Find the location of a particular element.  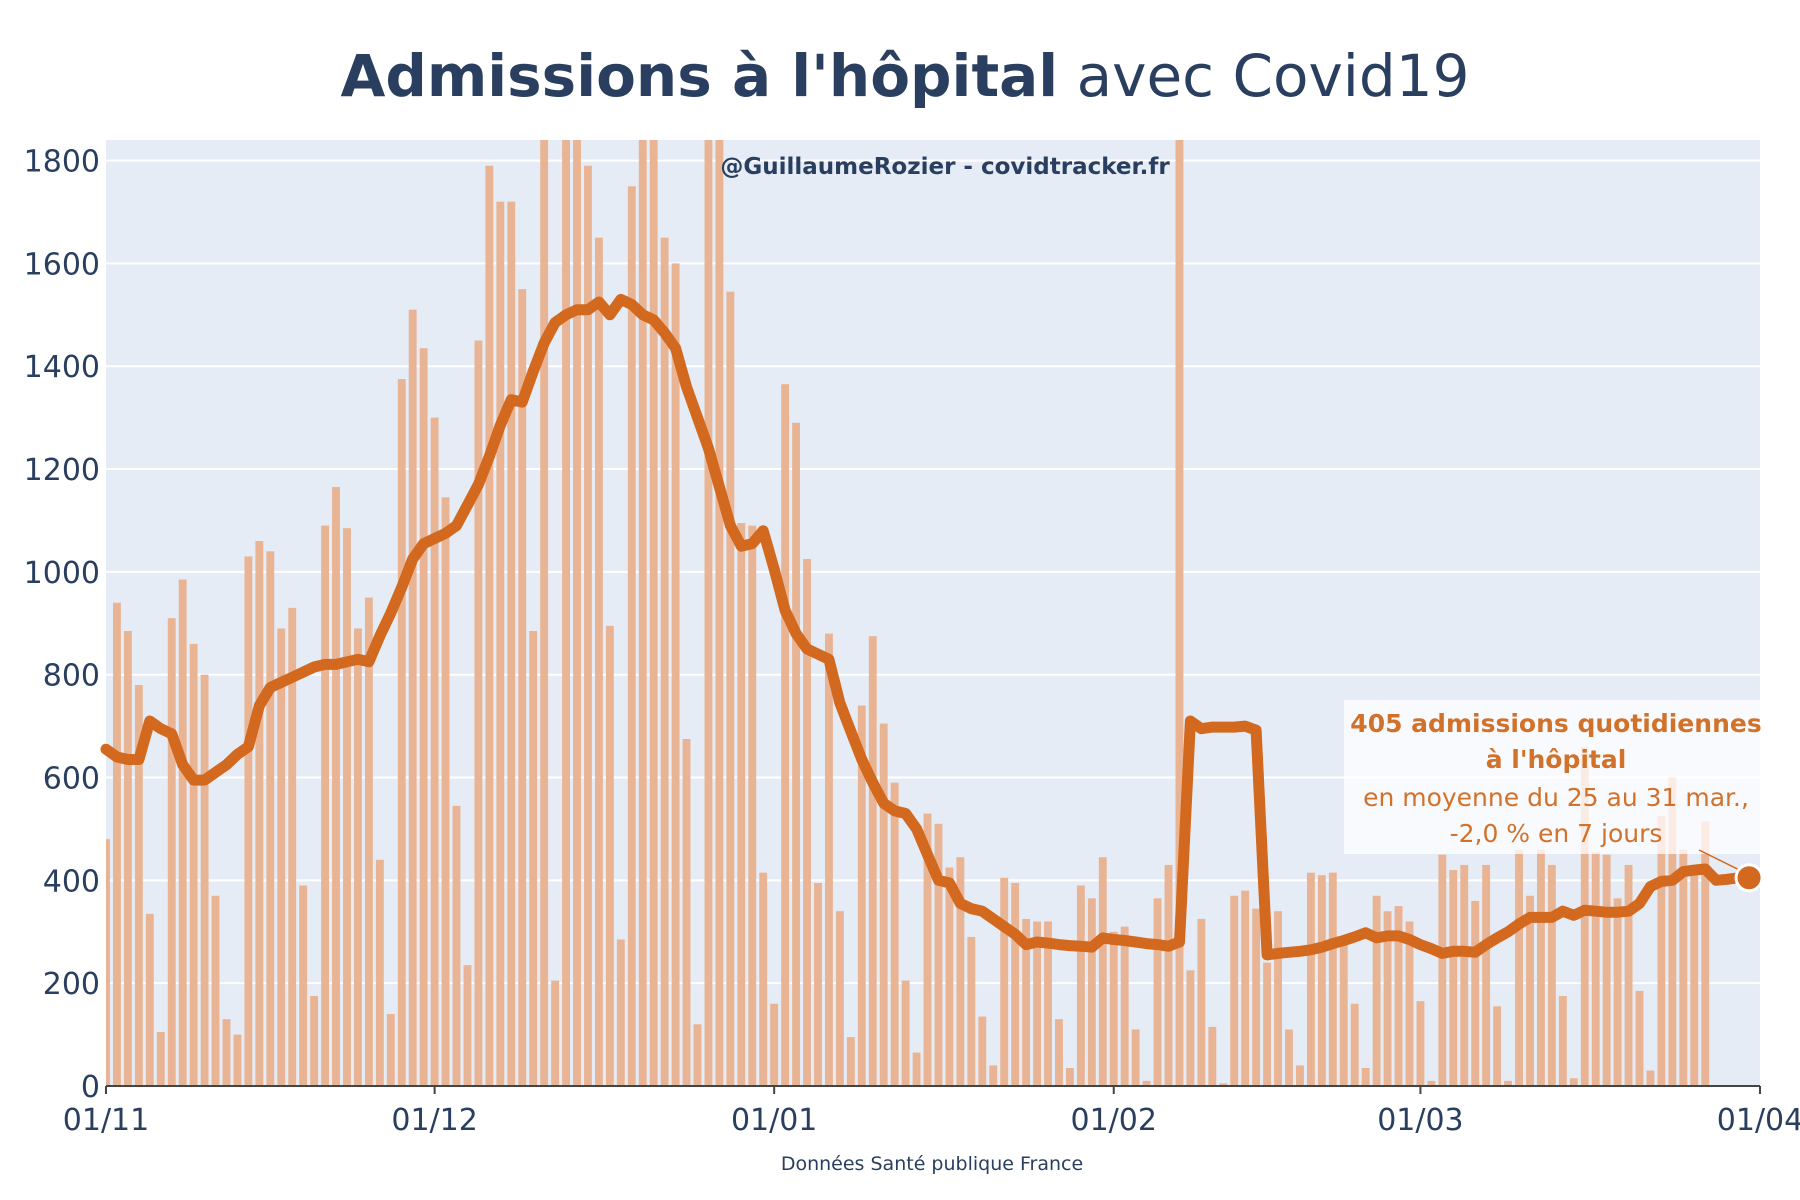

y-tick-labels: 0 200 400 600 800 1000 1200 1400 1600 1800 is located at coordinates (62, 625).